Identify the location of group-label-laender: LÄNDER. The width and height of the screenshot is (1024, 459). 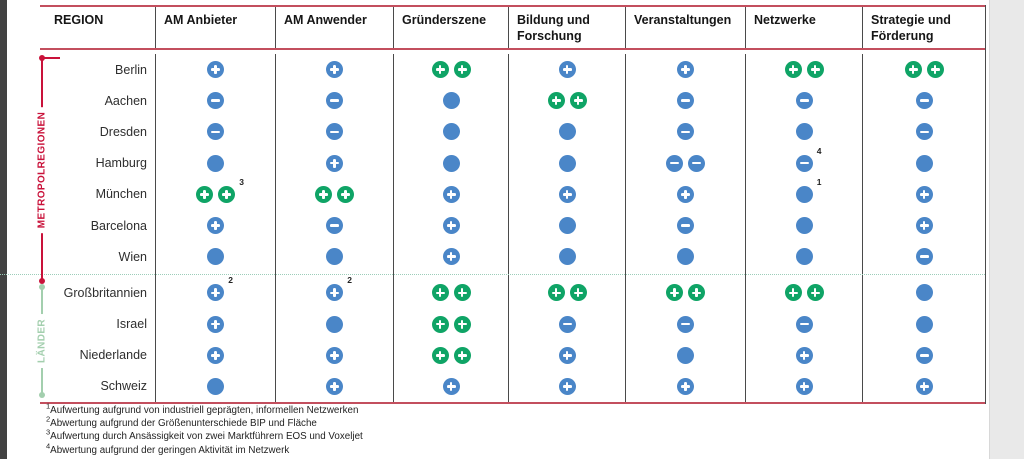
(42, 341).